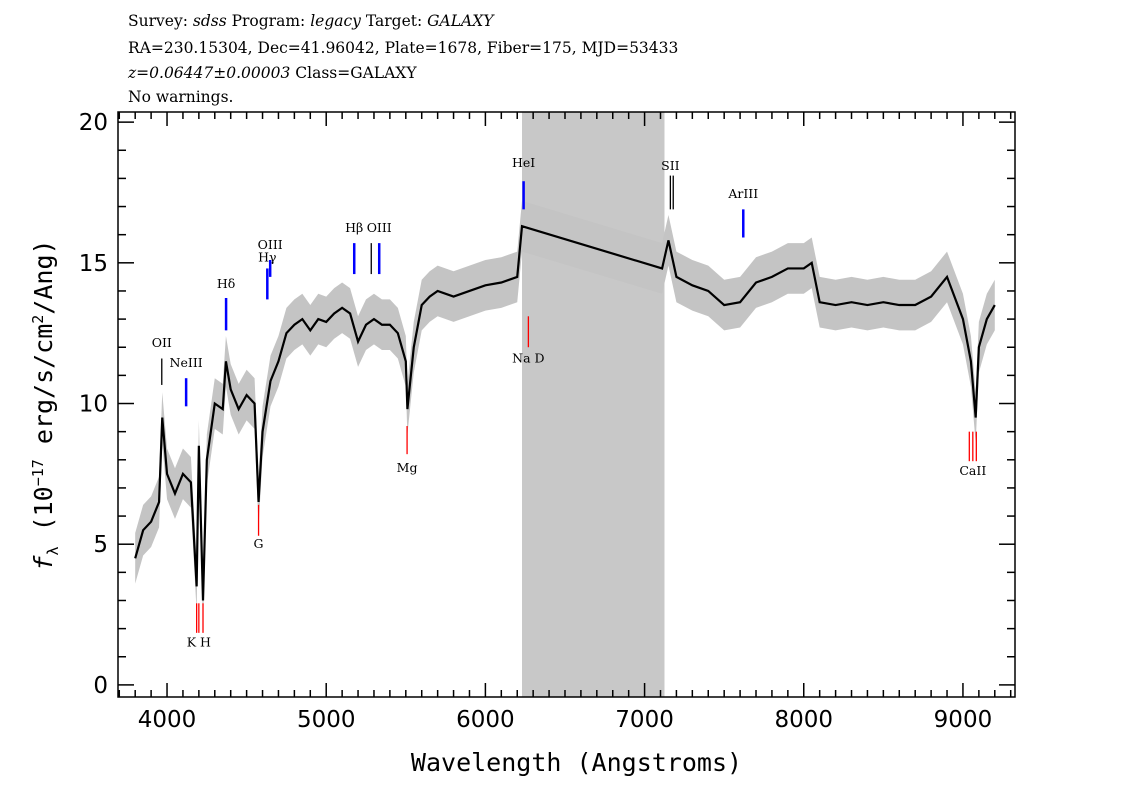 The image size is (1134, 810). Describe the element at coordinates (670, 165) in the screenshot. I see `line-marker-label: SII` at that location.